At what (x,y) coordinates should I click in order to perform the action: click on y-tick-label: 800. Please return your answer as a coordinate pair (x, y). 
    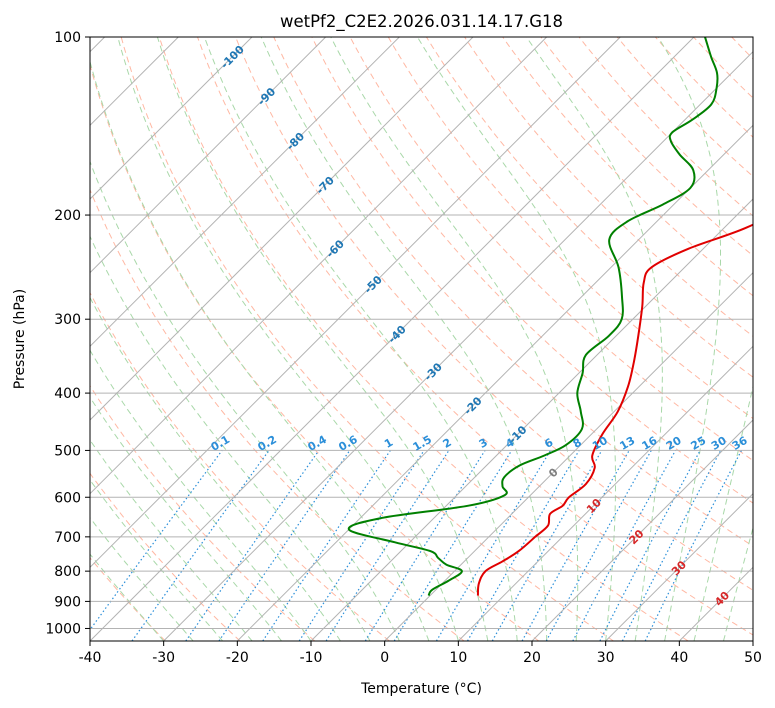
    Looking at the image, I should click on (67, 572).